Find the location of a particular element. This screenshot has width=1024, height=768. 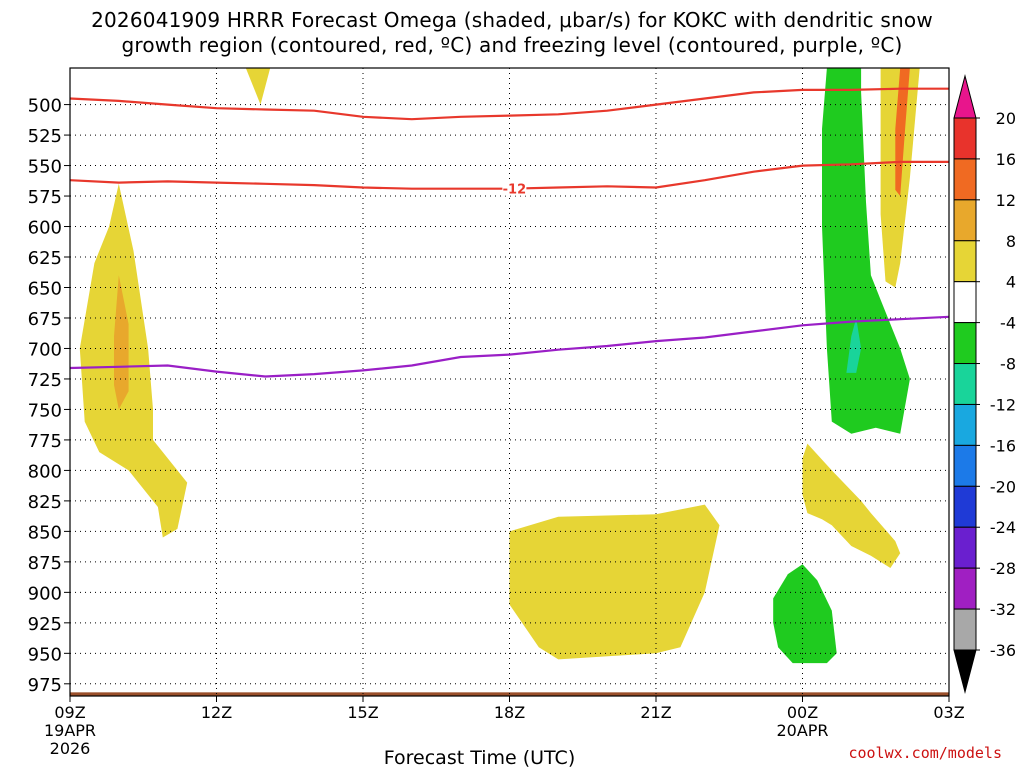

x-tick-date: 19APR is located at coordinates (70, 730).